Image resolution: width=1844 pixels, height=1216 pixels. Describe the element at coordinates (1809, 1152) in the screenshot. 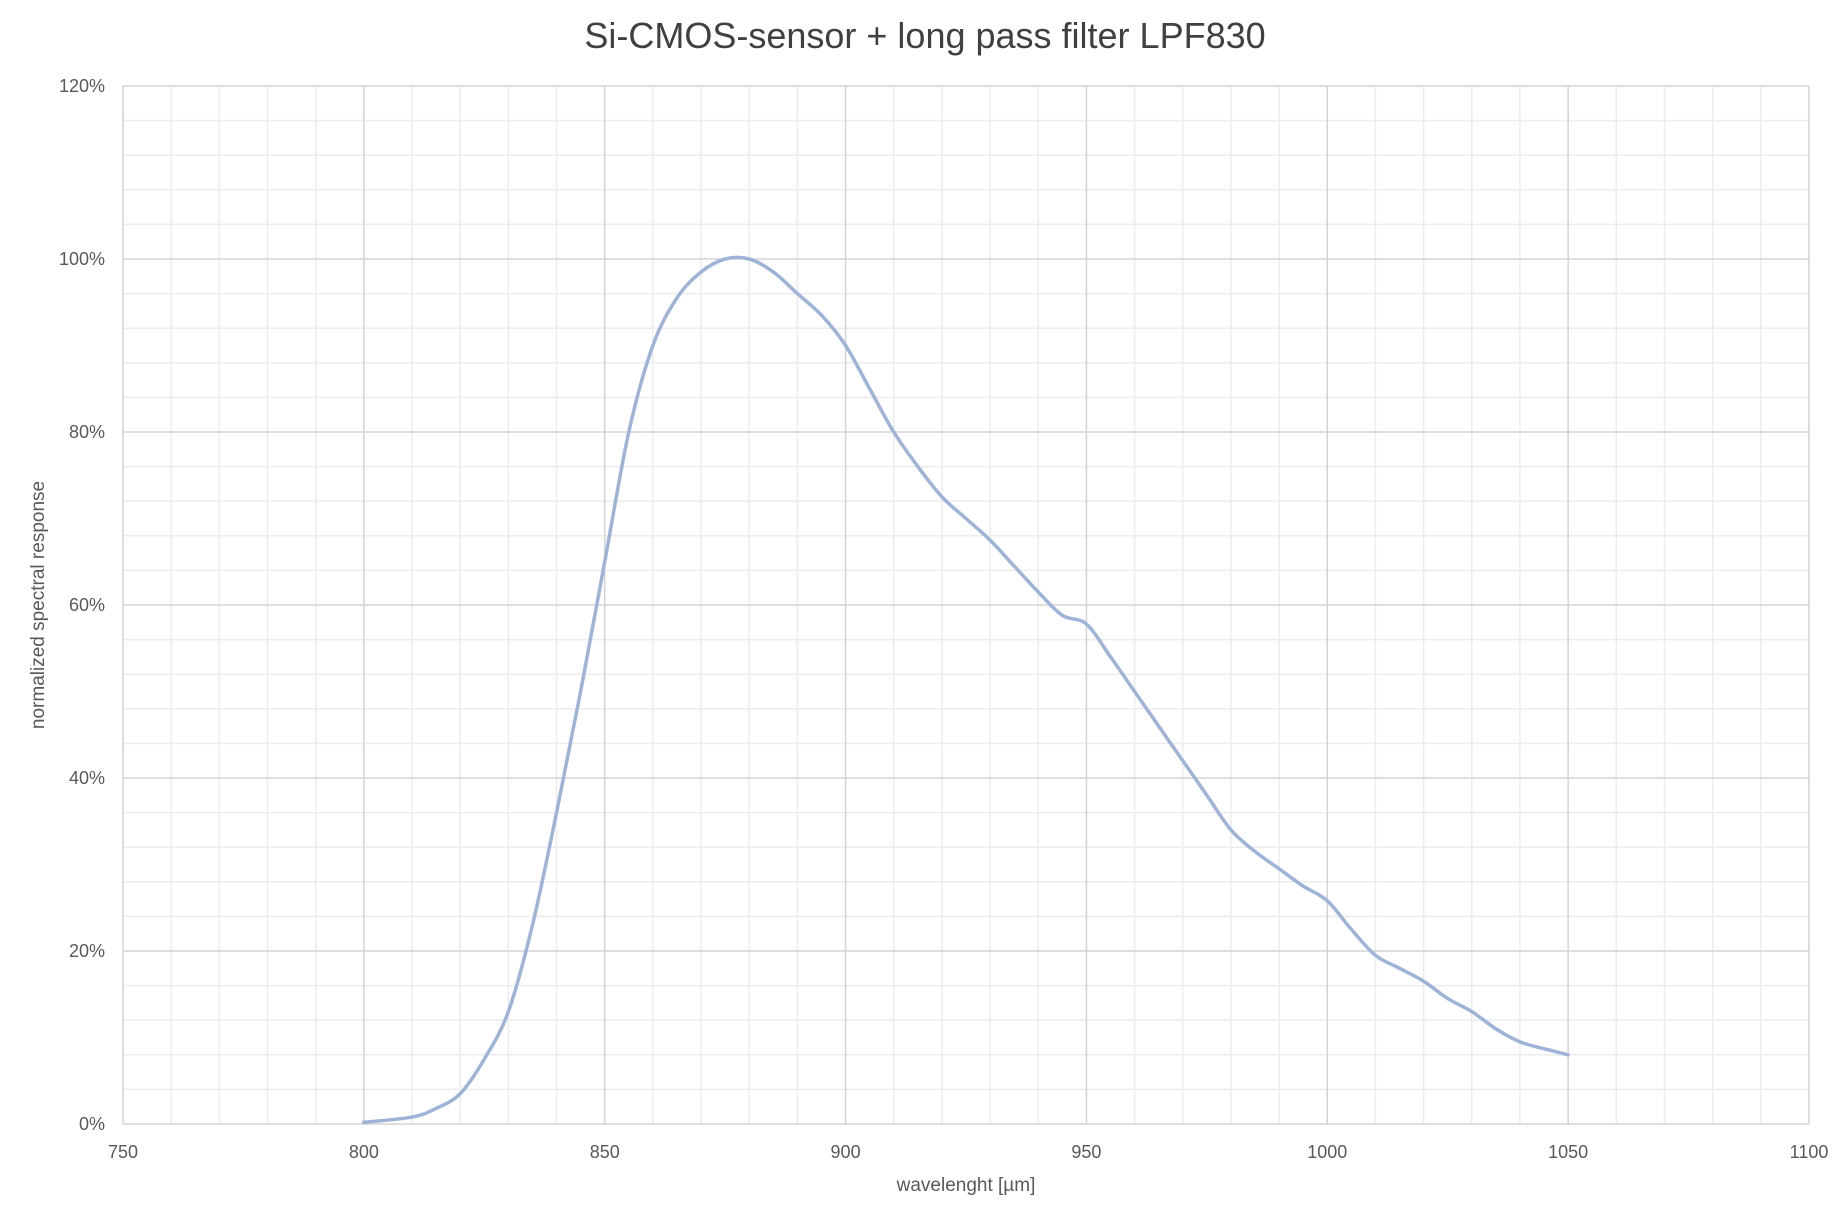

I see `x-tick-label: 1100` at that location.